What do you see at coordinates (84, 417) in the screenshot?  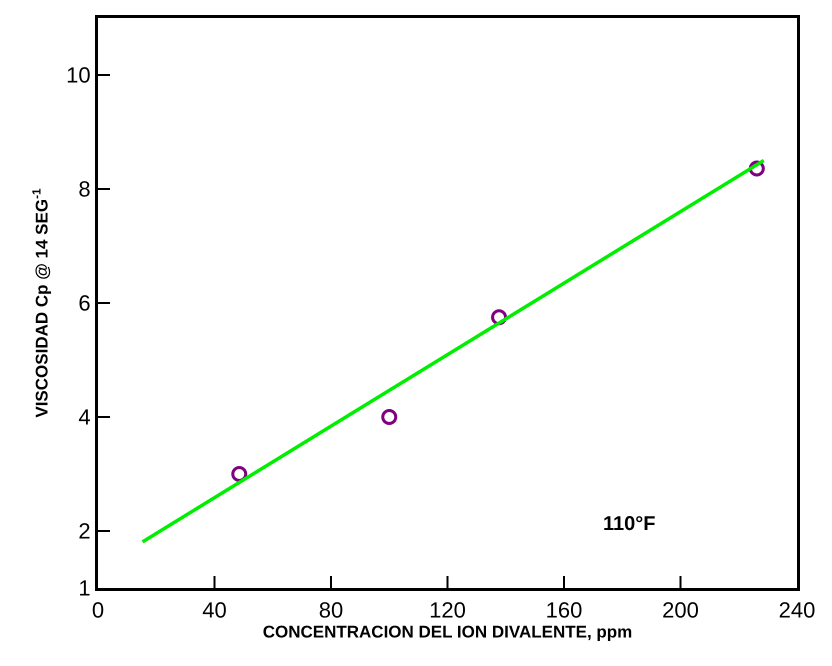 I see `y-tick-label: 4` at bounding box center [84, 417].